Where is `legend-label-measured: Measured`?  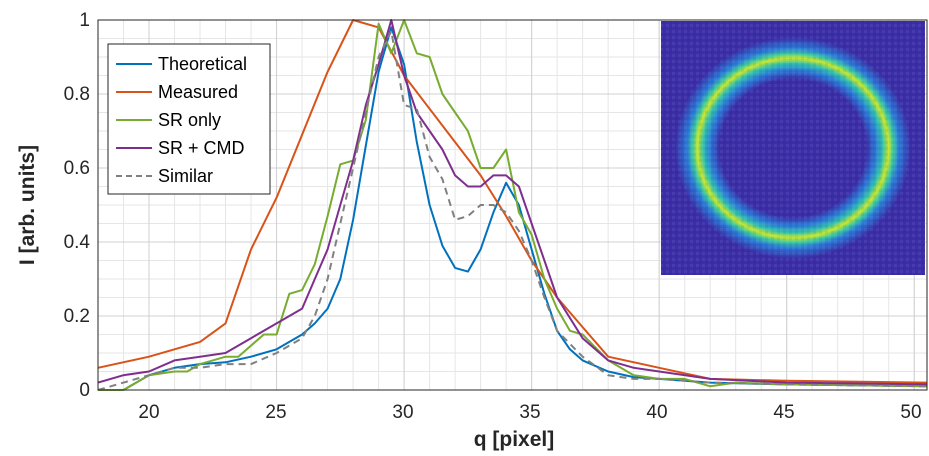
legend-label-measured: Measured is located at coordinates (198, 92).